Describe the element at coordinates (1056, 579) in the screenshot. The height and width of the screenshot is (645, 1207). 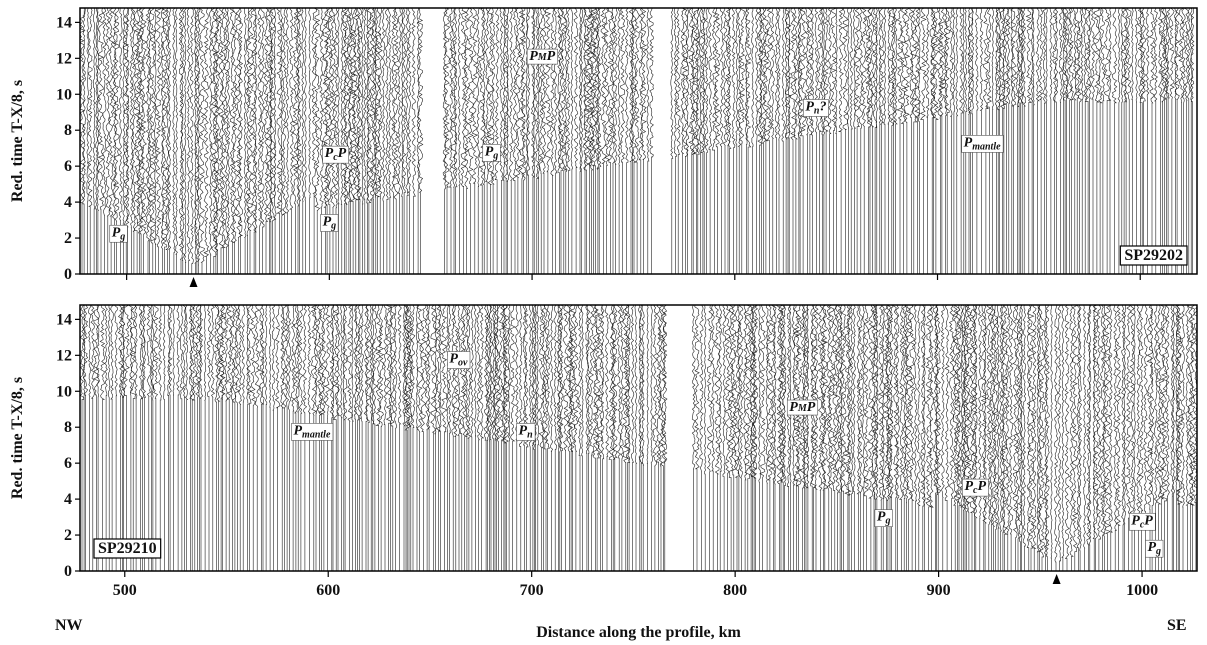
I see `shot-point` at that location.